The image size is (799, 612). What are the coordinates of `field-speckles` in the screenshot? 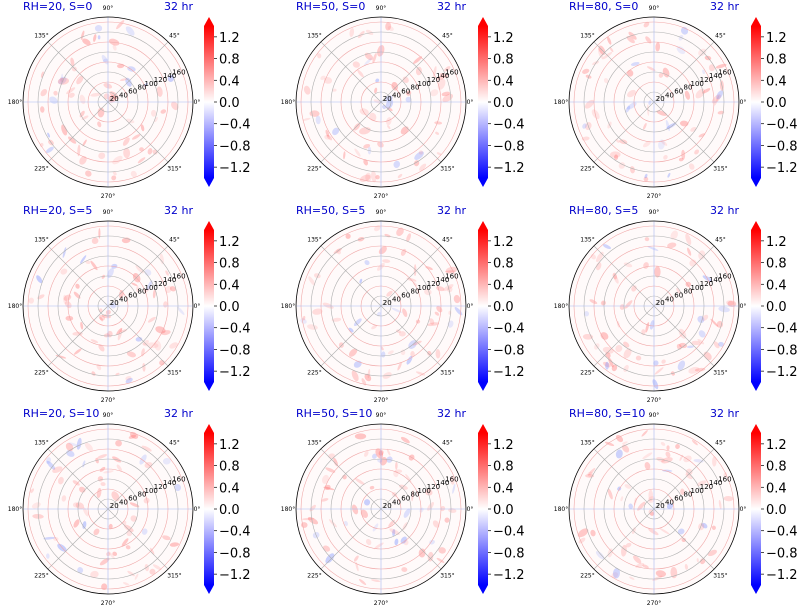 It's located at (105, 511).